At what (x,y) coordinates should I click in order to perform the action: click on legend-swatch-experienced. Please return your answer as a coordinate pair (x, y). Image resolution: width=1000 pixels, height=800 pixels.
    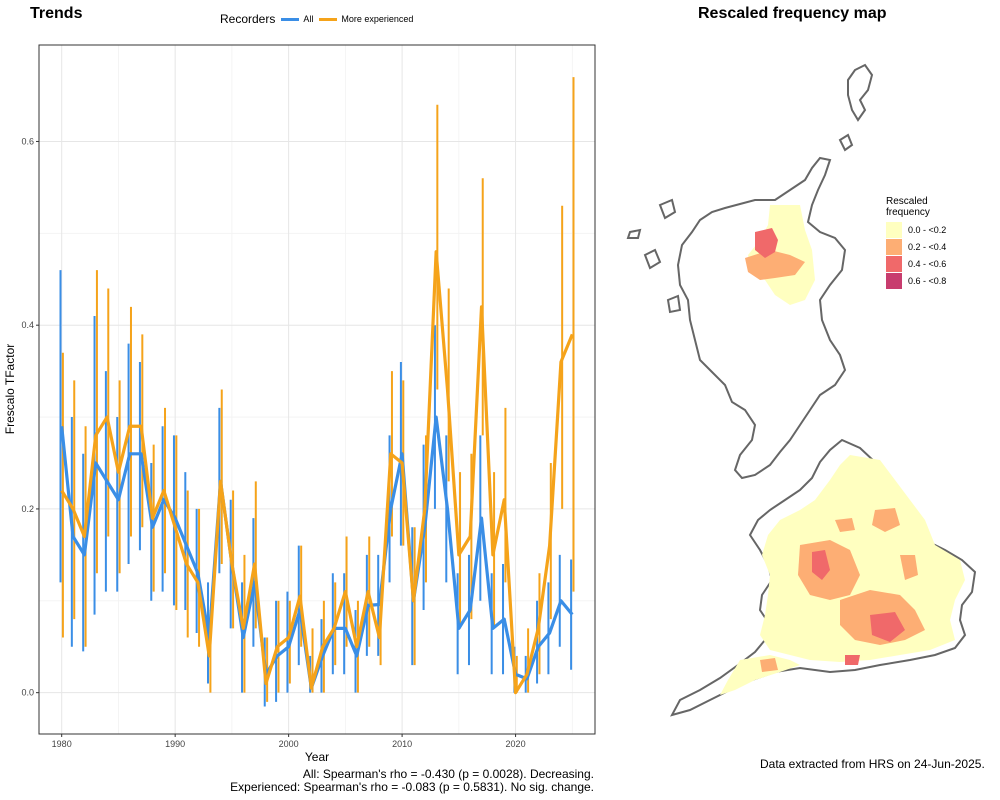
    Looking at the image, I should click on (328, 19).